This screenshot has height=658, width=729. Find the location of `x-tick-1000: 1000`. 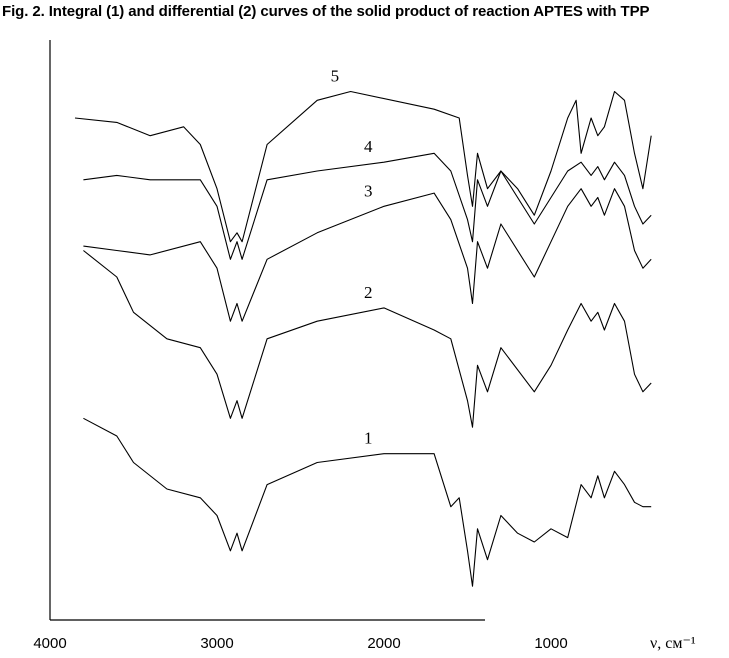

x-tick-1000: 1000 is located at coordinates (550, 643).